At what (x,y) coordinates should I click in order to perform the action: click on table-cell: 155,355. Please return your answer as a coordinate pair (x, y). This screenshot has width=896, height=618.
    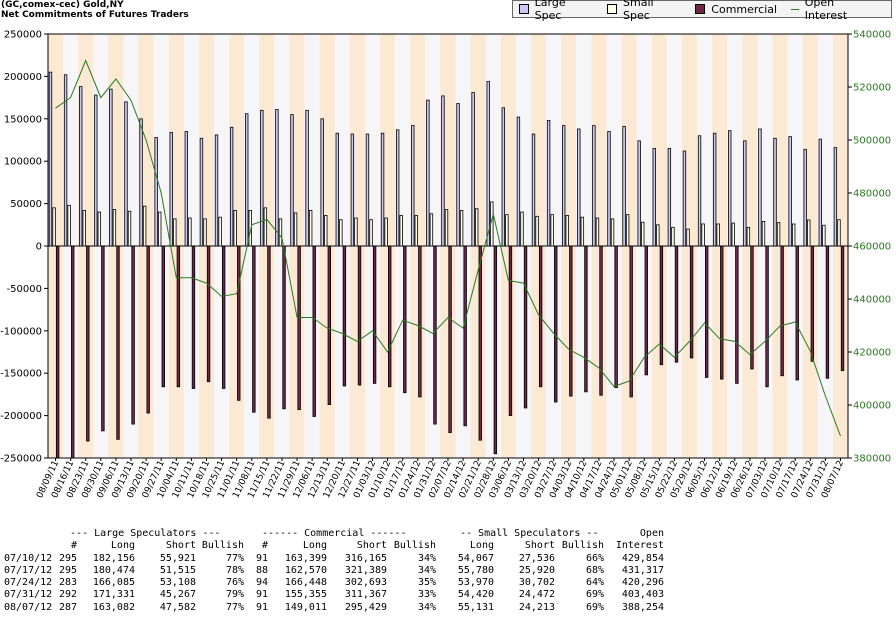
    Looking at the image, I should click on (305, 595).